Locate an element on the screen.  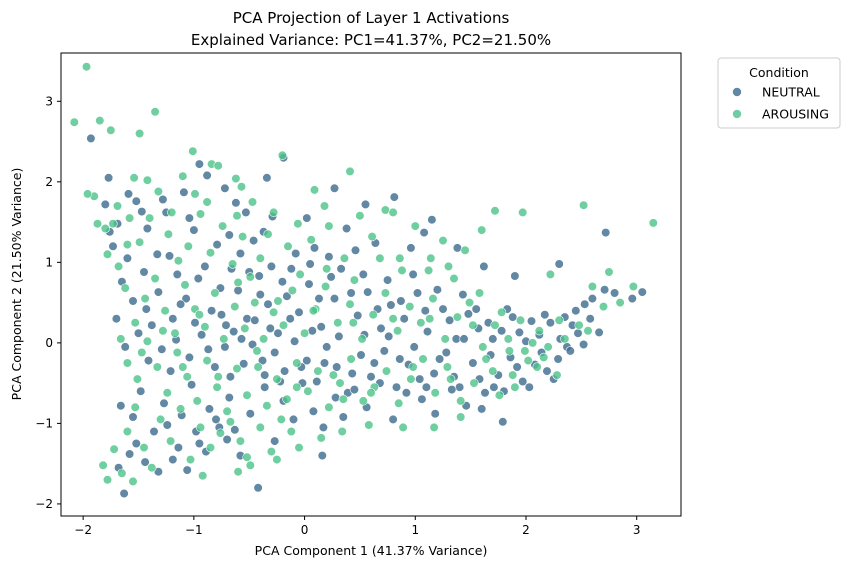
chart-title: PCA Projection of Layer 1 Activations is located at coordinates (371, 18).